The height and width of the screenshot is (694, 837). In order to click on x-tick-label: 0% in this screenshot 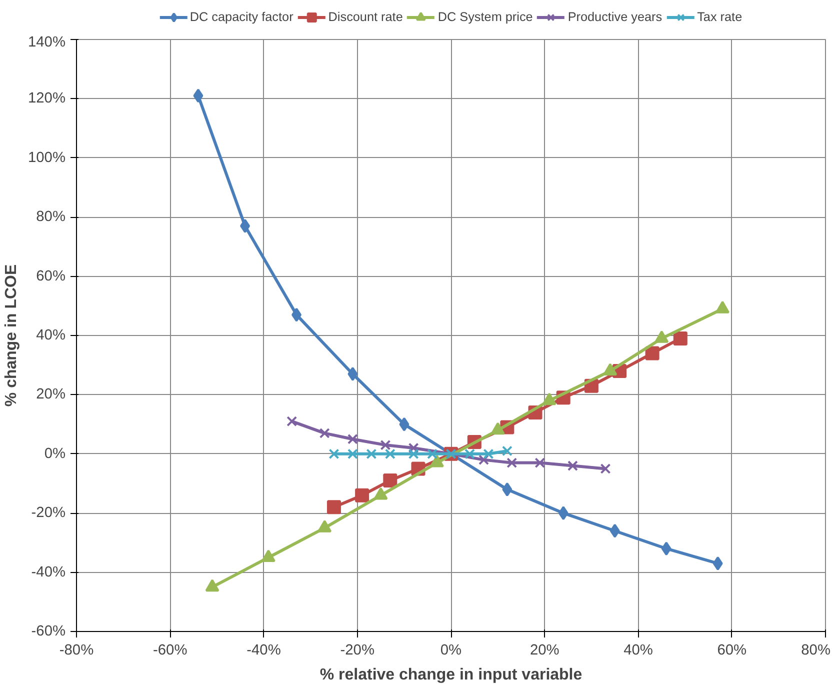, I will do `click(451, 650)`.